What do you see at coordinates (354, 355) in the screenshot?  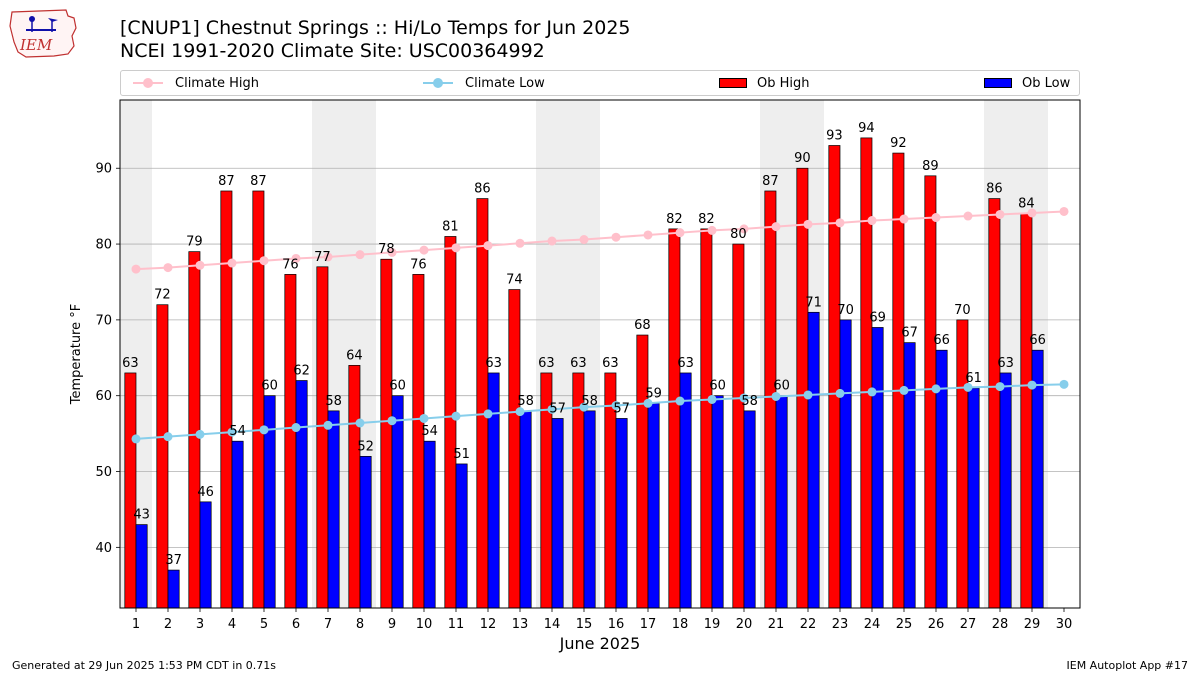 I see `ob-high-value-label: 64` at bounding box center [354, 355].